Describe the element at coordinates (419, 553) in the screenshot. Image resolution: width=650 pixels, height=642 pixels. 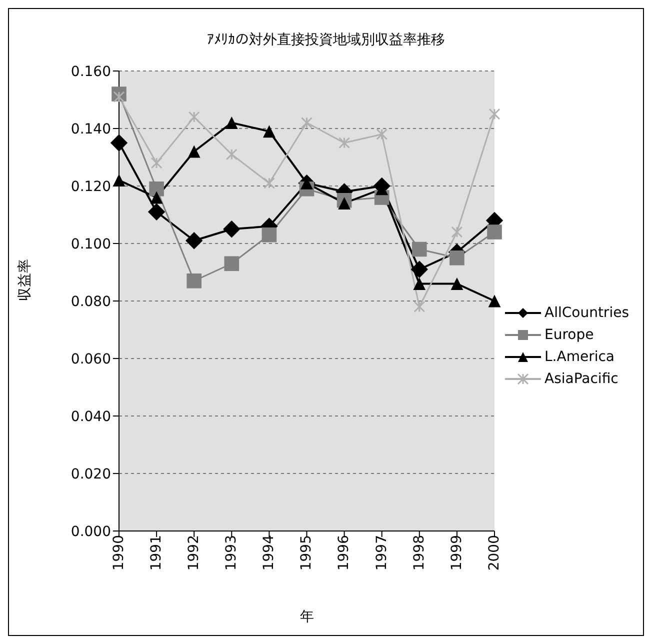
I see `x-tick-label: 1998` at that location.